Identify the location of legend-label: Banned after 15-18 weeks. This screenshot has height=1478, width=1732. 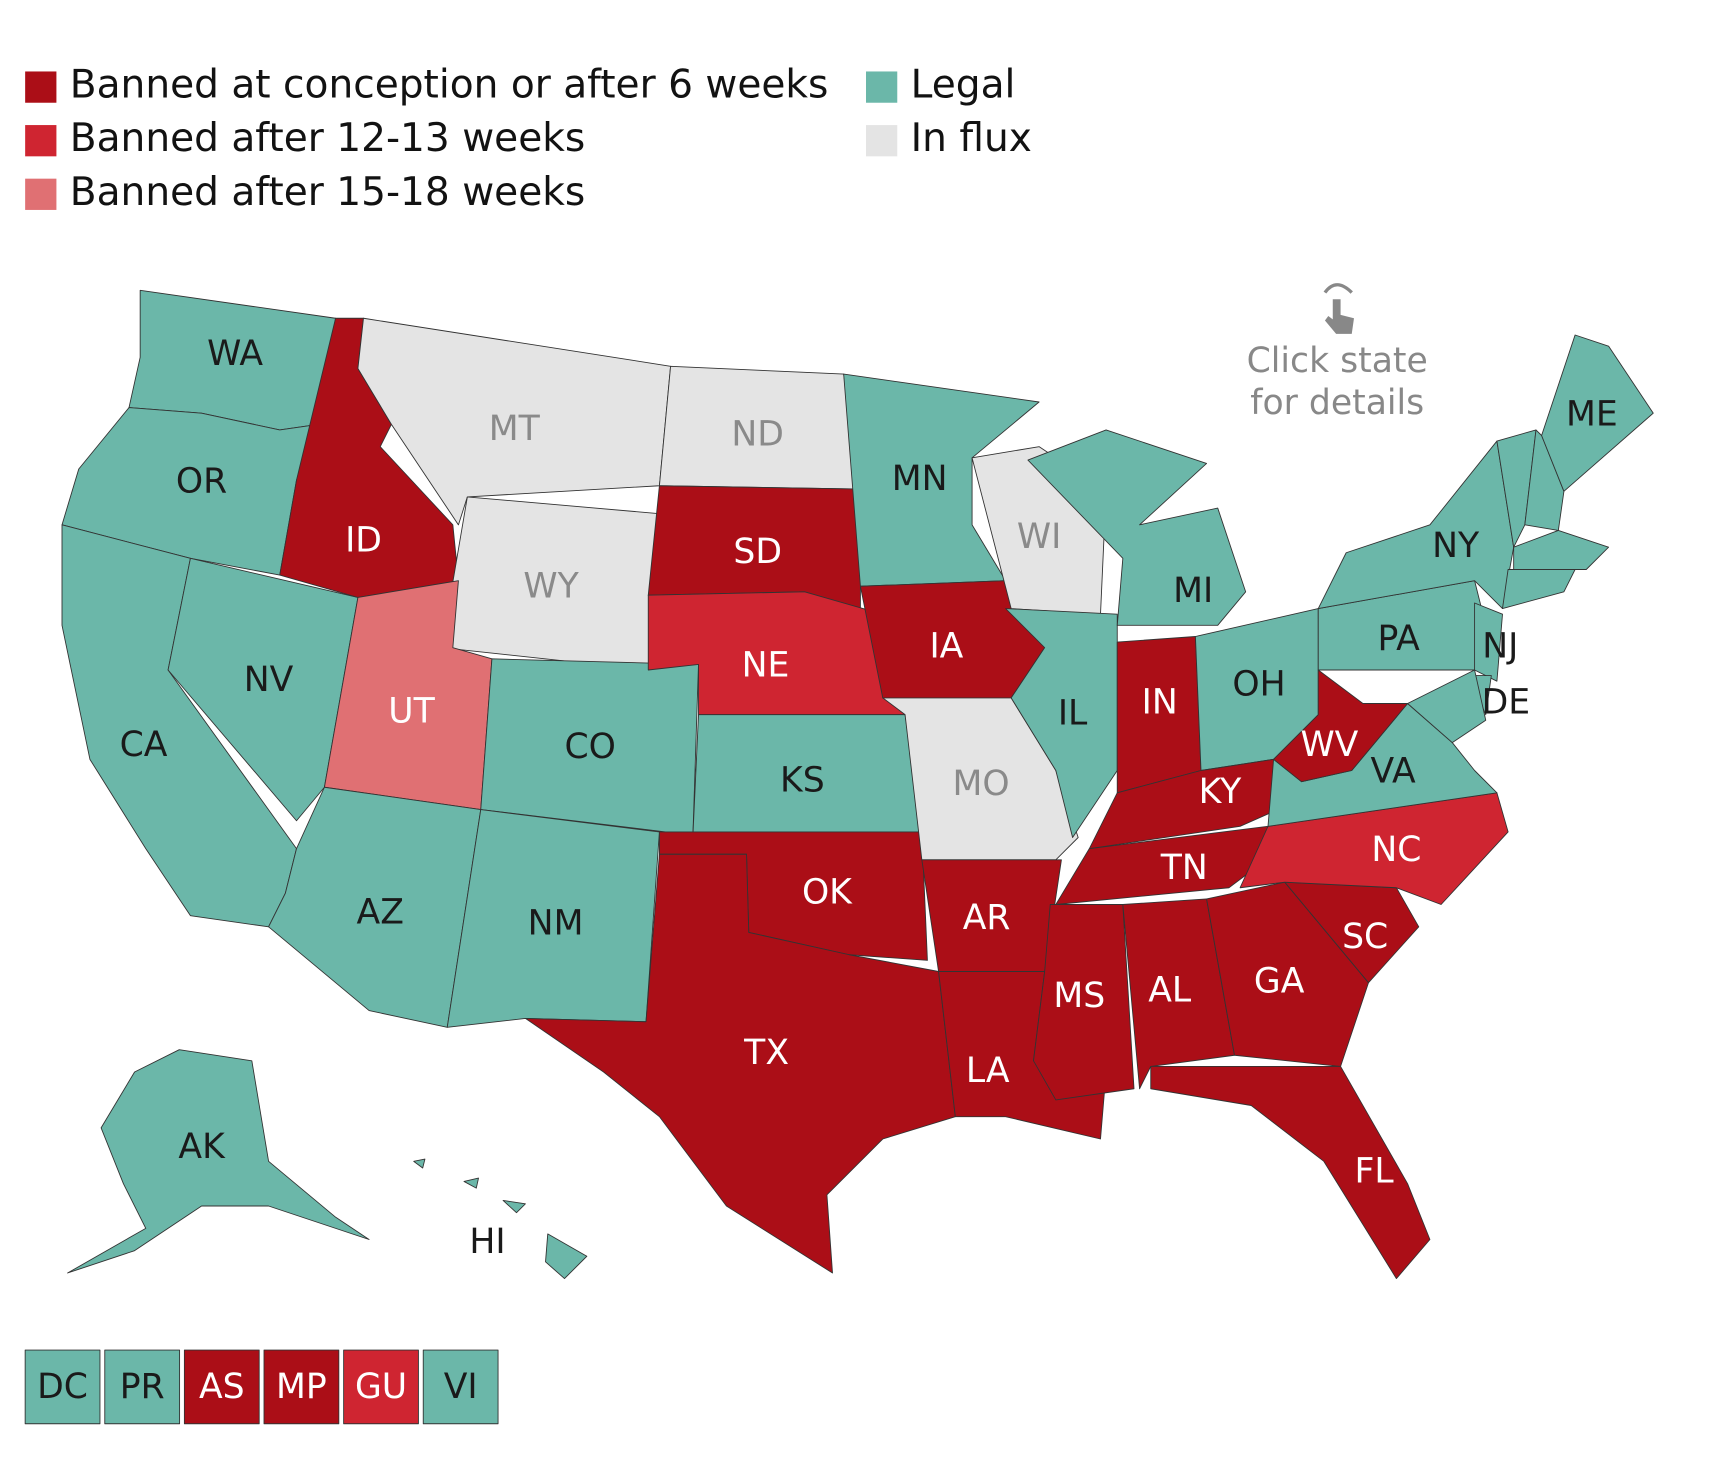
(327, 192).